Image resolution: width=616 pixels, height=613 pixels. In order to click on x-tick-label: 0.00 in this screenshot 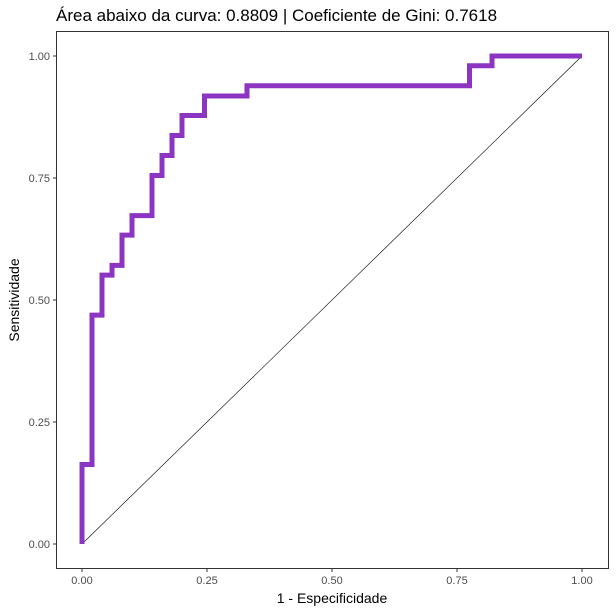, I will do `click(81, 581)`.